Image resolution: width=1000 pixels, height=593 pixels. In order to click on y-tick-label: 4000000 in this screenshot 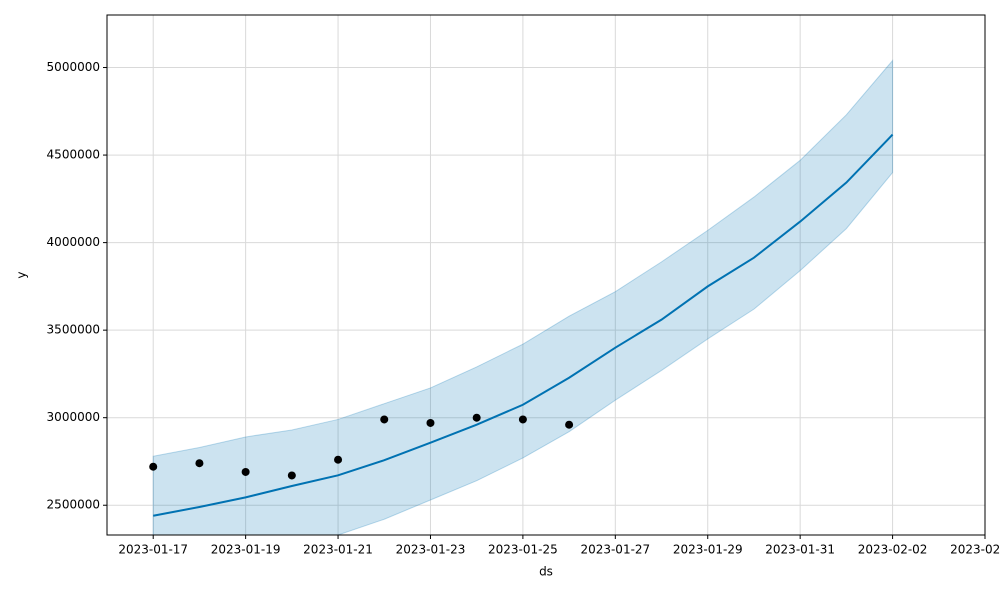, I will do `click(73, 242)`.